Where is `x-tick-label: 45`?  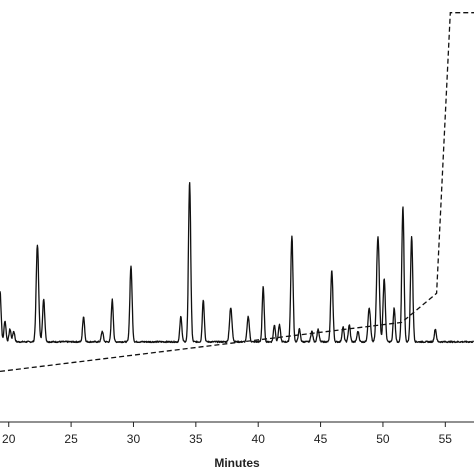 x-tick-label: 45 is located at coordinates (321, 439).